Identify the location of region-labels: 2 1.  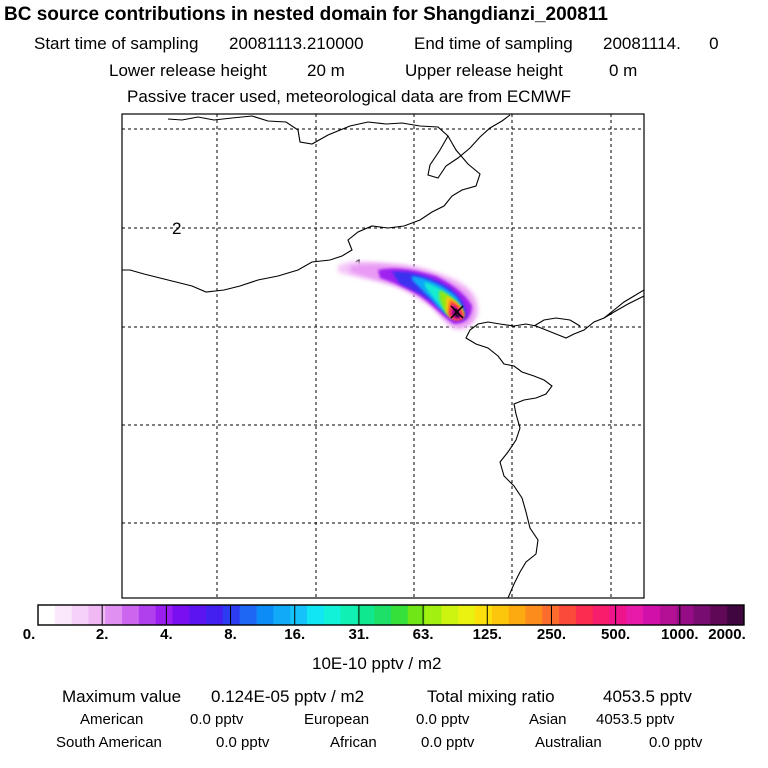
(267, 247).